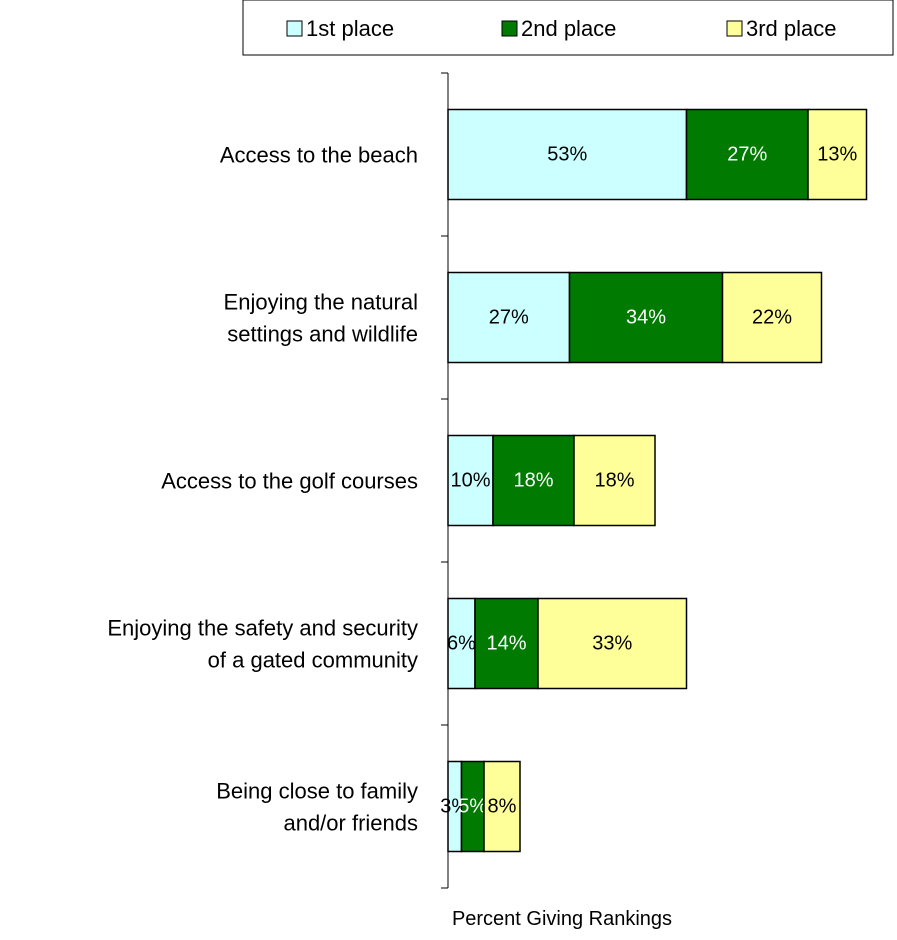 The width and height of the screenshot is (897, 940). I want to click on data-label: 10%, so click(470, 481).